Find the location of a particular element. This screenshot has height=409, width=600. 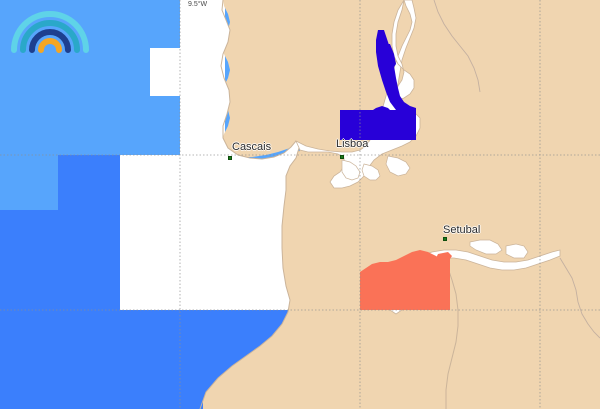

ocean-tile-sw-blue is located at coordinates (29, 260).